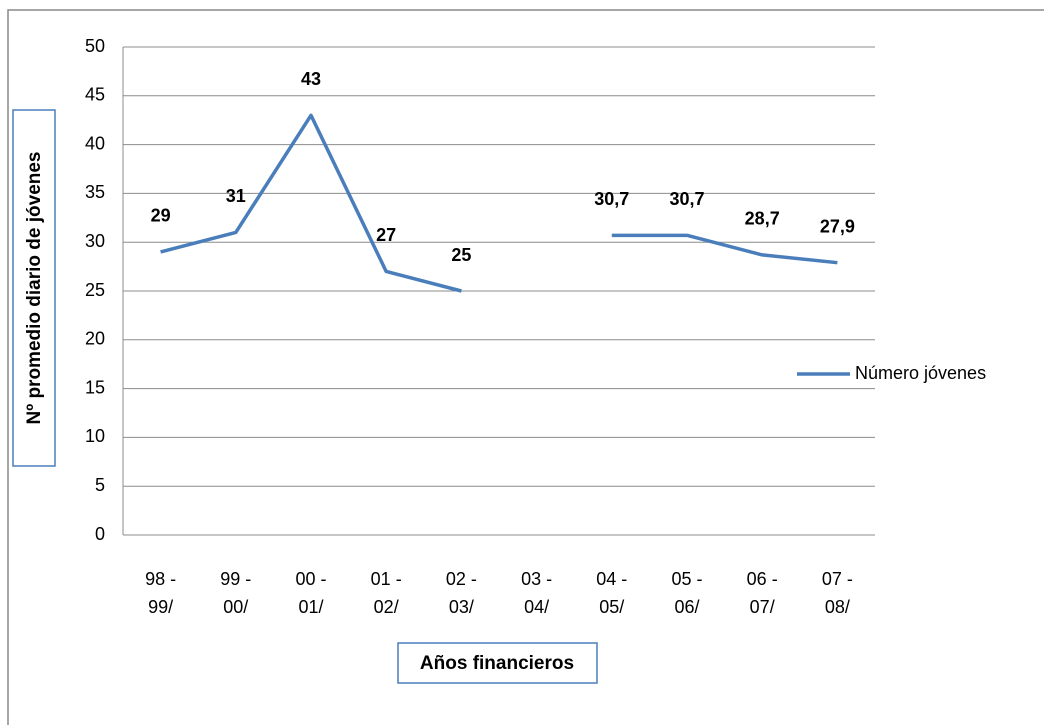 The image size is (1044, 725). I want to click on x-tick-label: 03 - 04/, so click(537, 593).